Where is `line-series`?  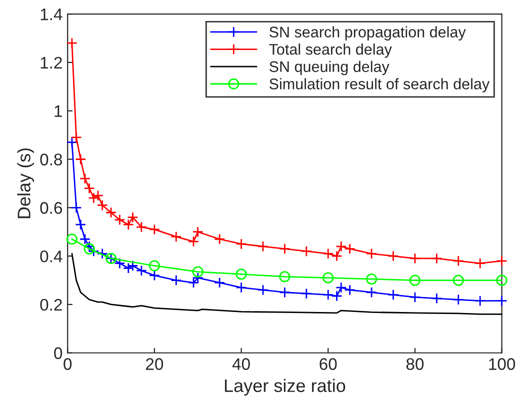 line-series is located at coordinates (286, 283).